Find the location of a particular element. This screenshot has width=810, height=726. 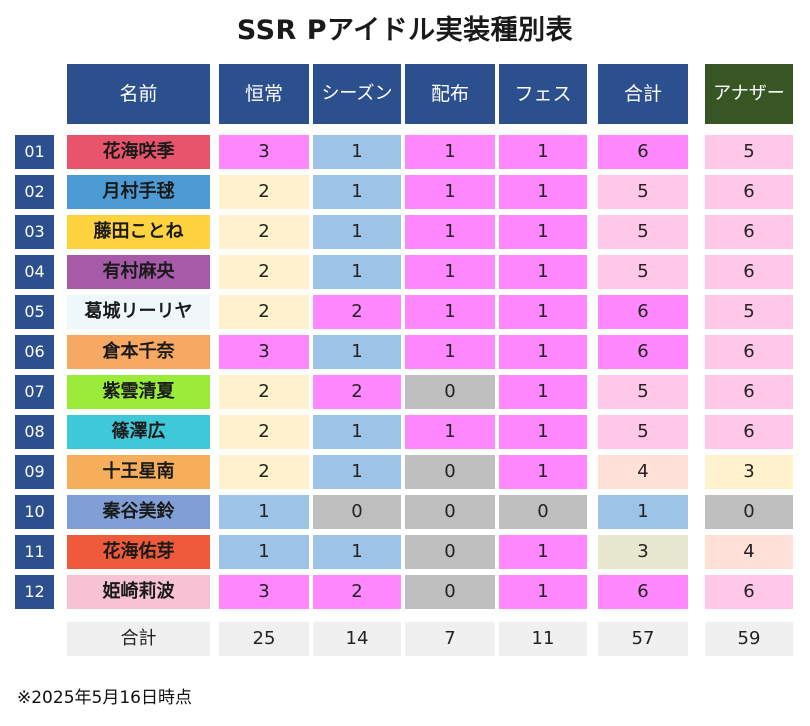

idol-name: 篠澤広 is located at coordinates (138, 432).